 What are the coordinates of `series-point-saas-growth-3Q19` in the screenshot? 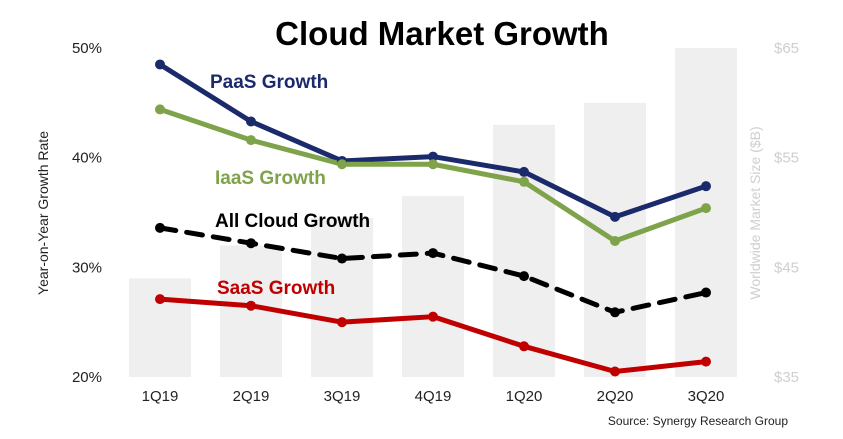 It's located at (342, 322).